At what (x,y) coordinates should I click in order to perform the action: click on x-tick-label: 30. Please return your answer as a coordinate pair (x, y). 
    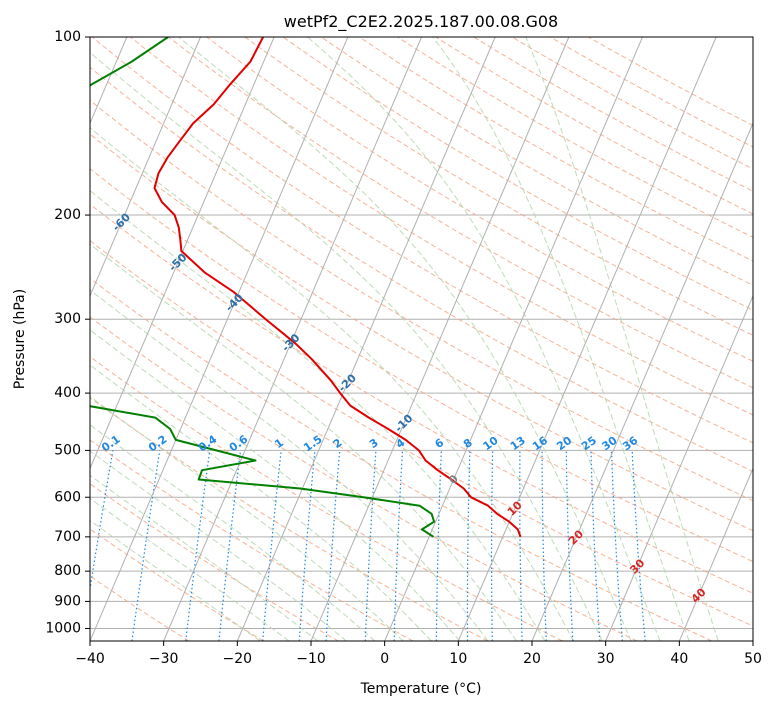
    Looking at the image, I should click on (606, 659).